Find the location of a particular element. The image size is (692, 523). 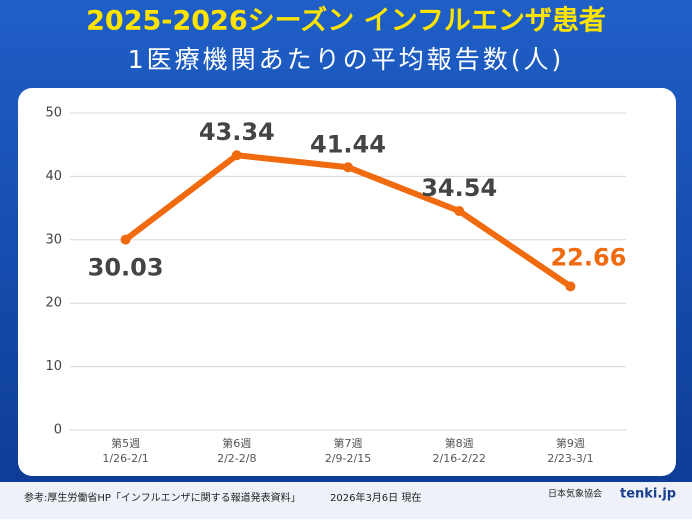

y-tick-label: 40 is located at coordinates (53, 176).